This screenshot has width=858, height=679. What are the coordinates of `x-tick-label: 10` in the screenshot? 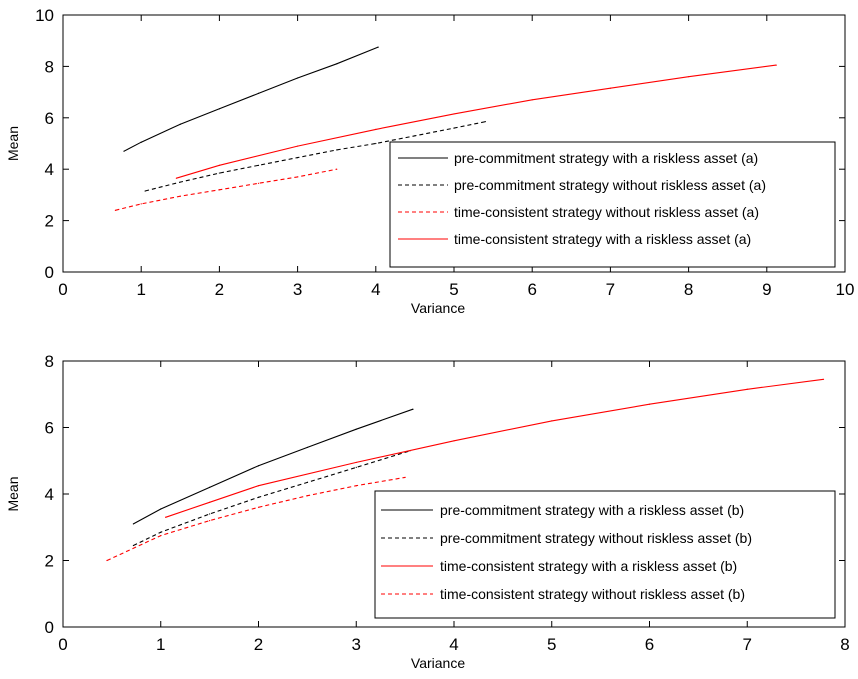 It's located at (845, 289).